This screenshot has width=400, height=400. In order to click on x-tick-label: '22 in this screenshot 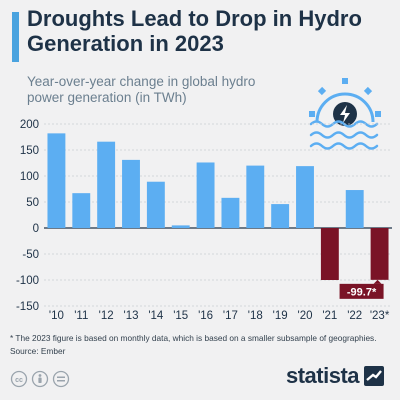, I will do `click(354, 316)`.